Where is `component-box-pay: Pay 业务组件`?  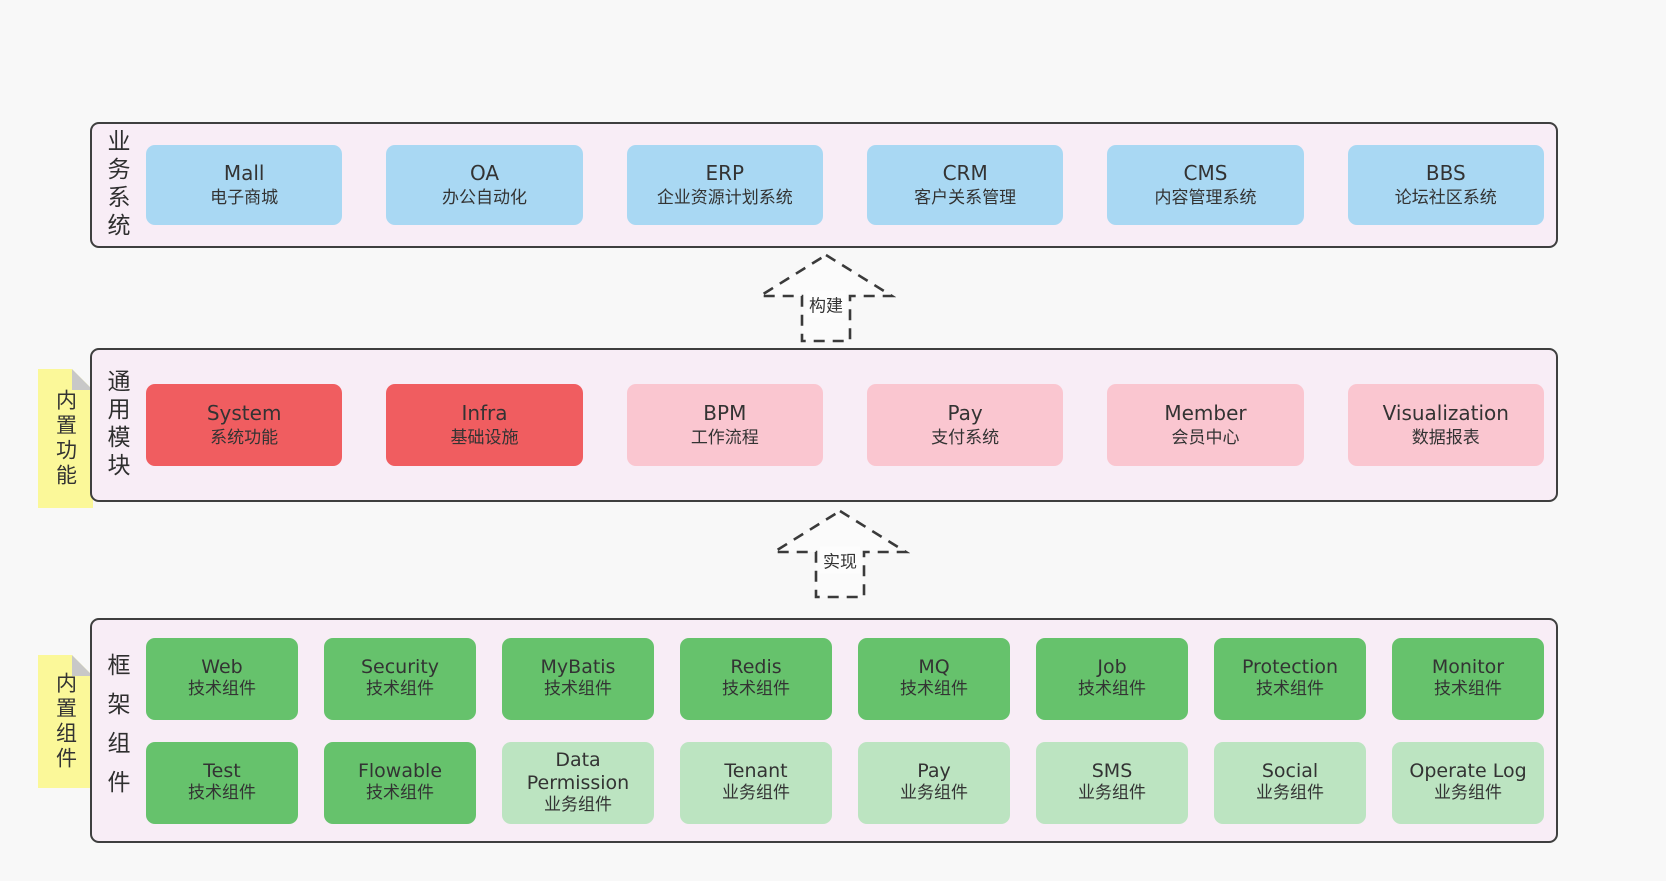 component-box-pay: Pay 业务组件 is located at coordinates (934, 782).